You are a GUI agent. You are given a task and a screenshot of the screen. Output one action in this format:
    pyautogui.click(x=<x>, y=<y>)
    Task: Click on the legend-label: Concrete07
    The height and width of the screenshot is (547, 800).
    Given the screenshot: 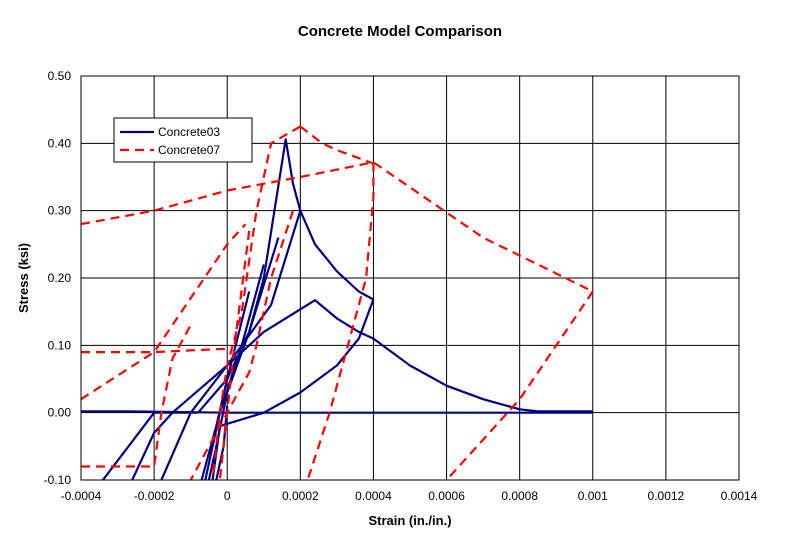 What is the action you would take?
    pyautogui.click(x=189, y=150)
    